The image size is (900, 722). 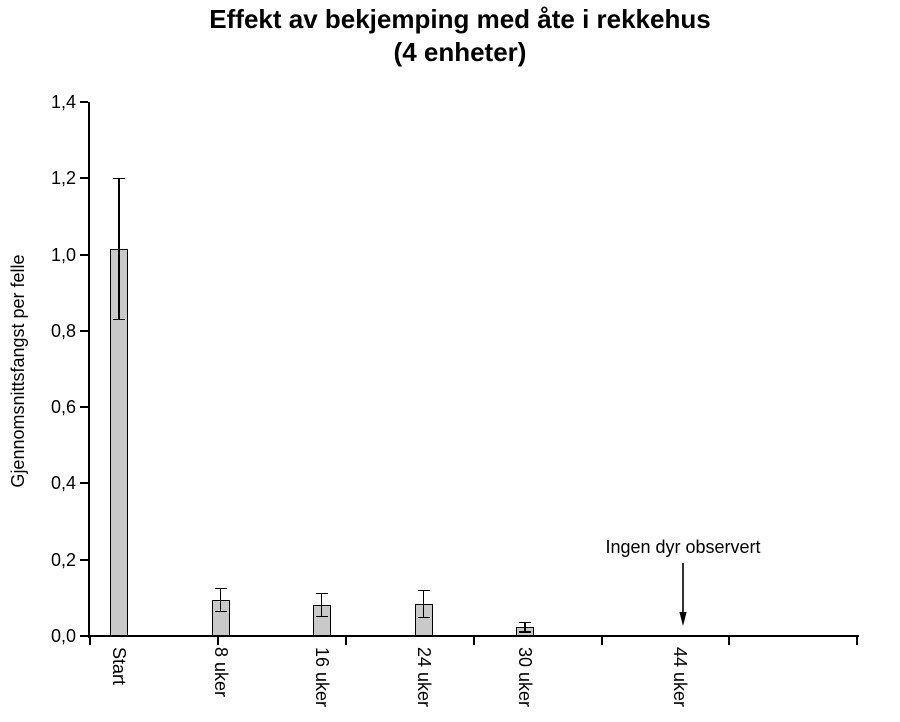 What do you see at coordinates (220, 672) in the screenshot?
I see `x-tick-label: 8 uker` at bounding box center [220, 672].